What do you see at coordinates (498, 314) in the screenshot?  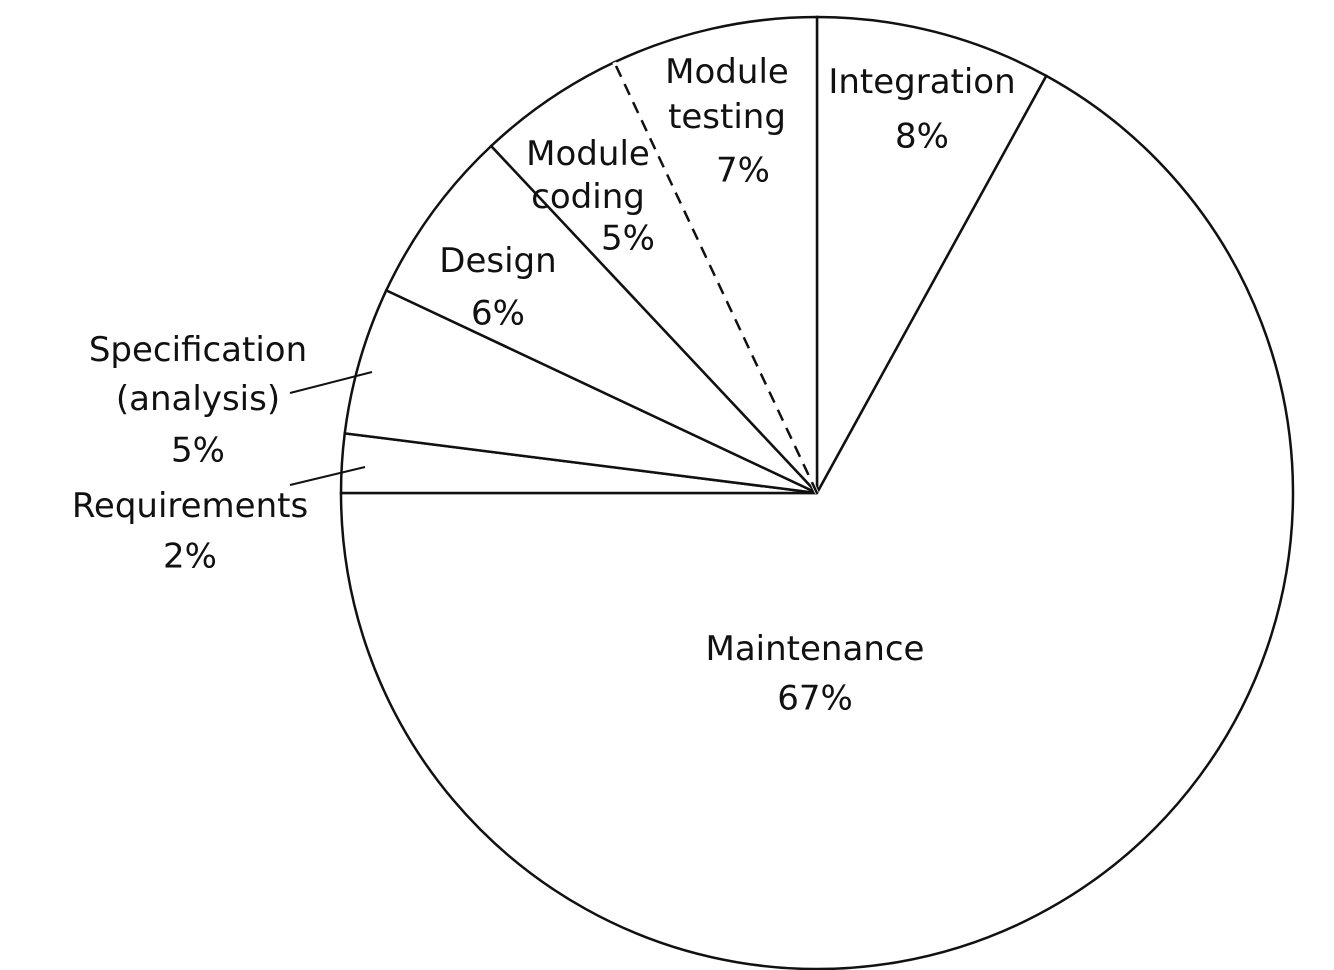 I see `slice-percent: 6%` at bounding box center [498, 314].